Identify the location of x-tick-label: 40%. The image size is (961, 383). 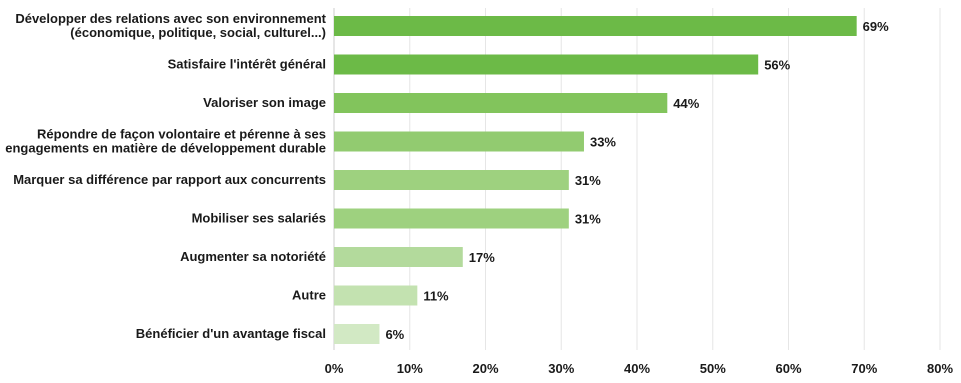
(637, 368).